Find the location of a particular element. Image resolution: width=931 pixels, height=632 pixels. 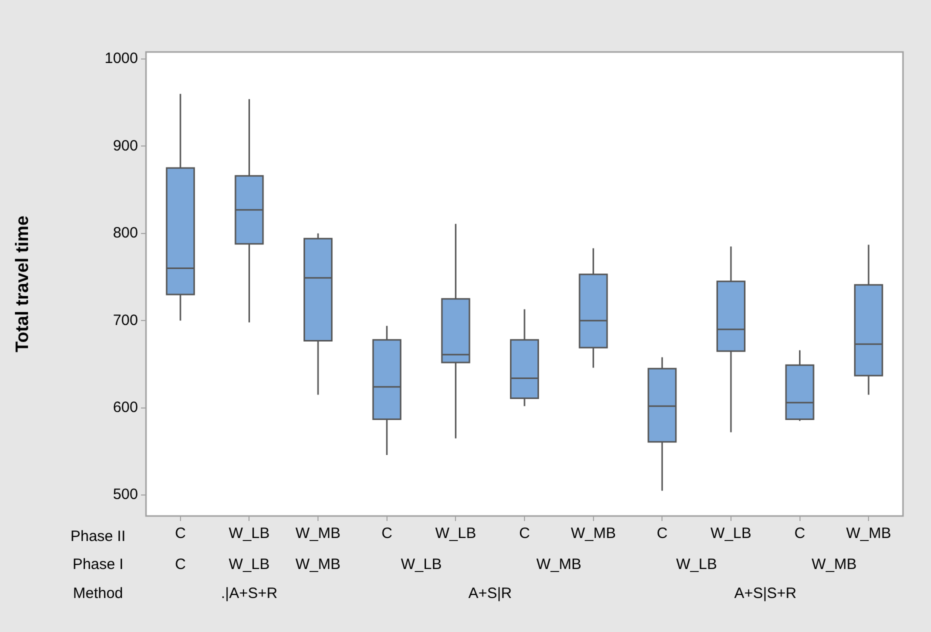

text: A+S|R is located at coordinates (490, 593).